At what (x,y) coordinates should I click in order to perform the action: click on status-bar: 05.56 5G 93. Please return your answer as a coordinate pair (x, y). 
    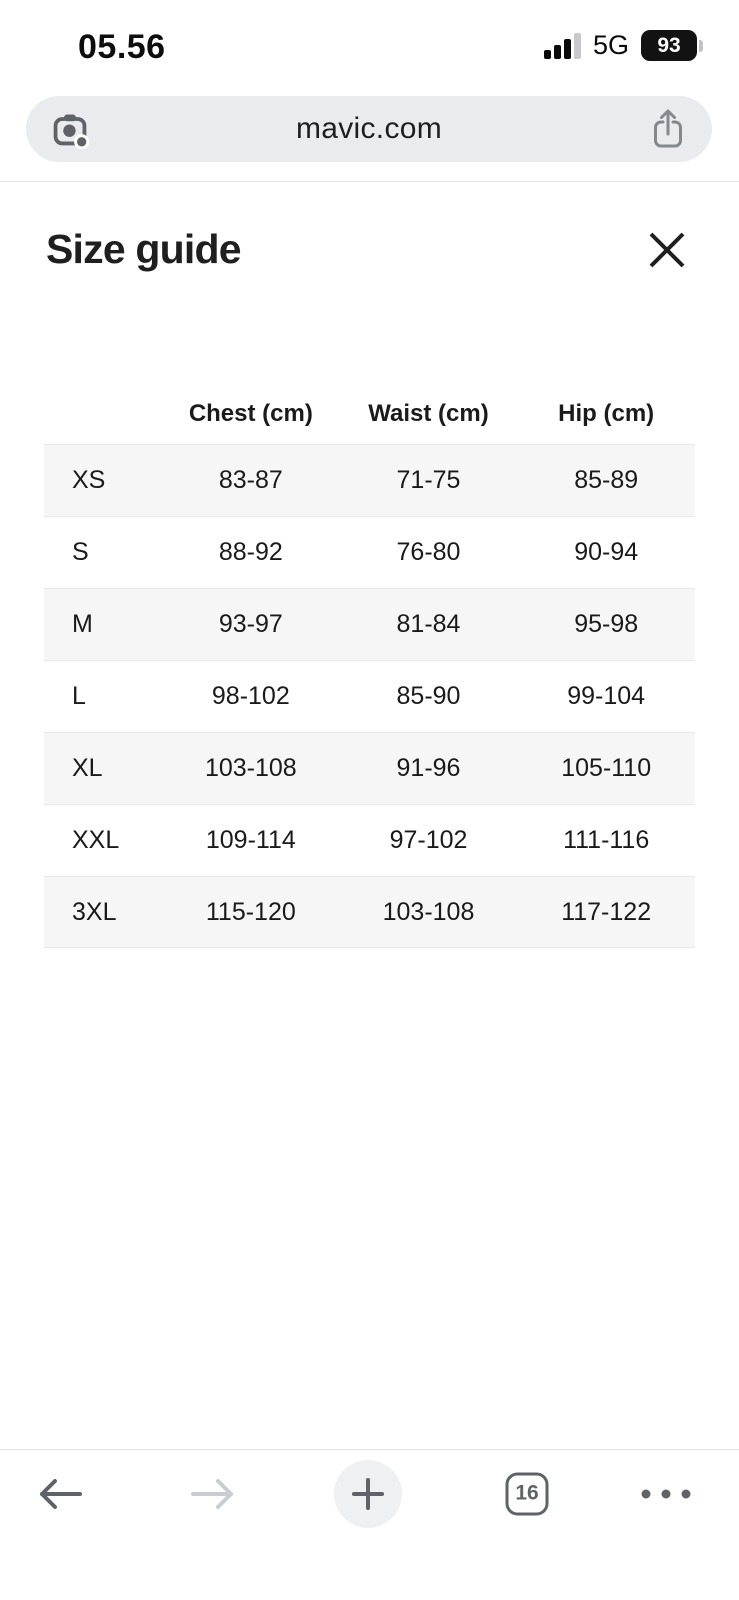
    Looking at the image, I should click on (369, 46).